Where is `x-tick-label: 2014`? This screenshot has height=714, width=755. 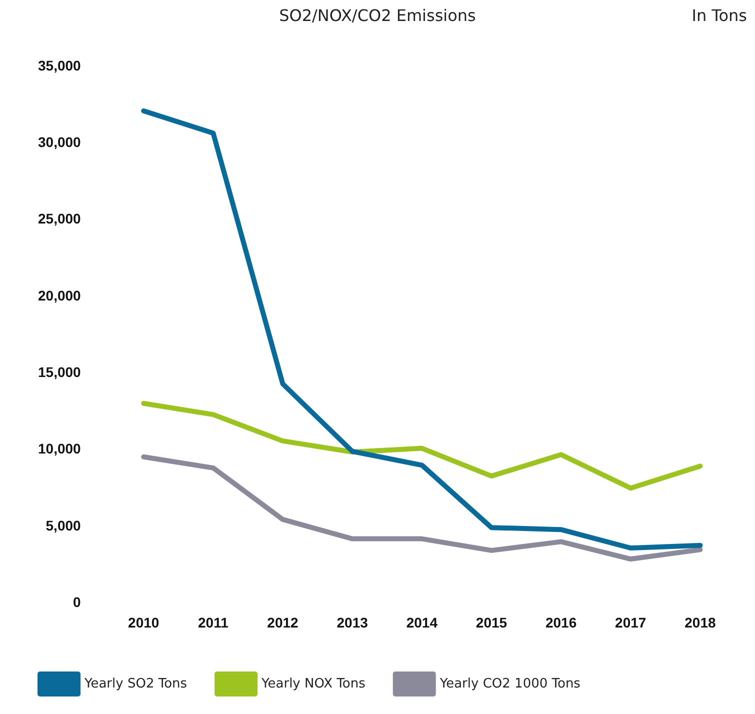
x-tick-label: 2014 is located at coordinates (422, 622).